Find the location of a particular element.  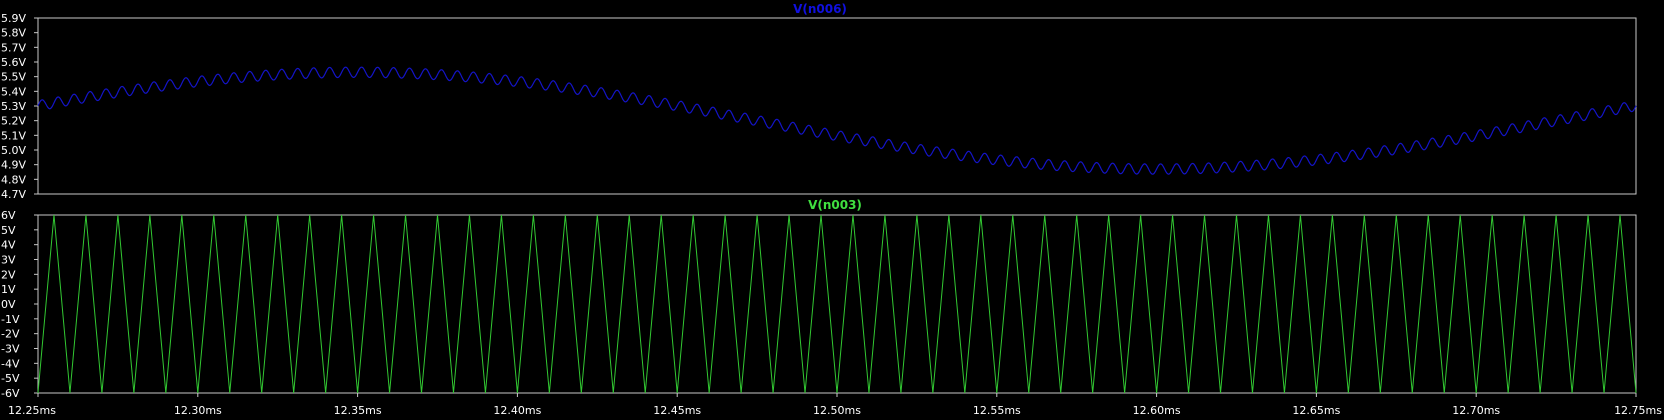

x-tick-label: 12.75ms is located at coordinates (1638, 410).